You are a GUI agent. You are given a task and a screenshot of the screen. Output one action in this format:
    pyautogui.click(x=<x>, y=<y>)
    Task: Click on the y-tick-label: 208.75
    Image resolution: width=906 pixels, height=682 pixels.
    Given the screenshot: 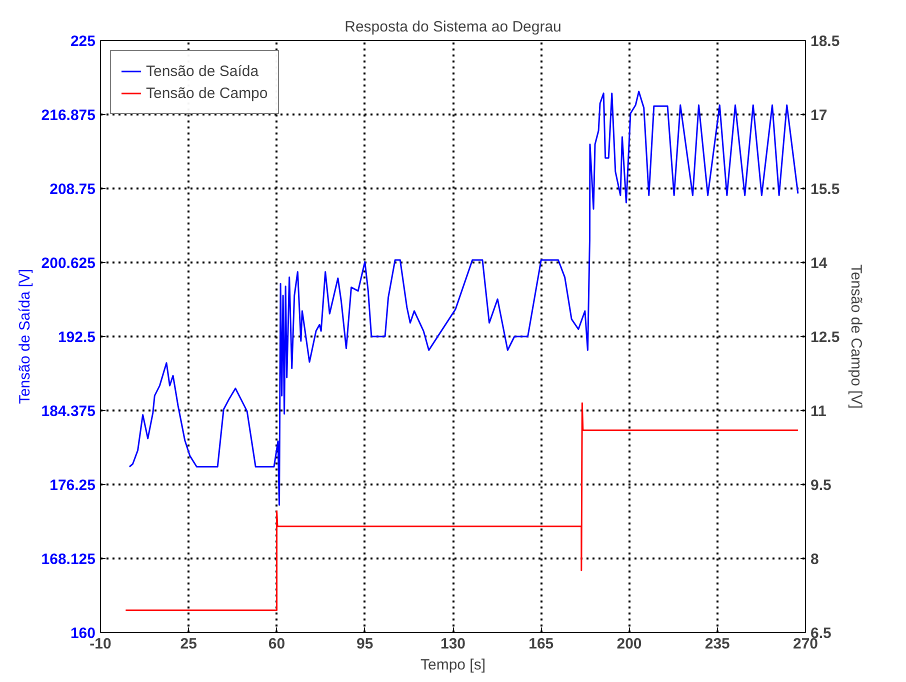 What is the action you would take?
    pyautogui.click(x=73, y=189)
    